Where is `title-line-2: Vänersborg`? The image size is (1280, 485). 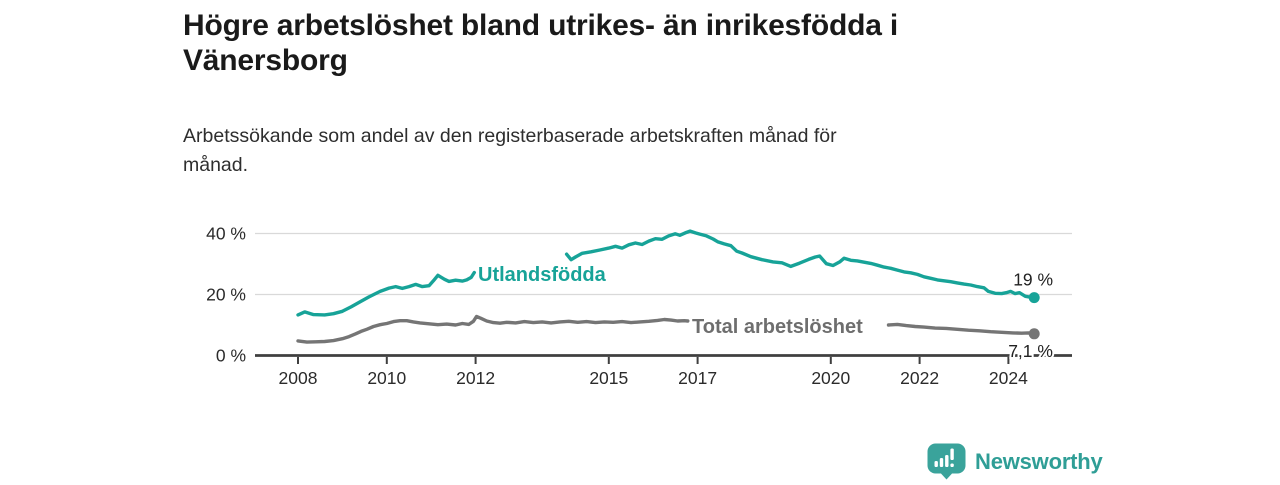 title-line-2: Vänersborg is located at coordinates (265, 60).